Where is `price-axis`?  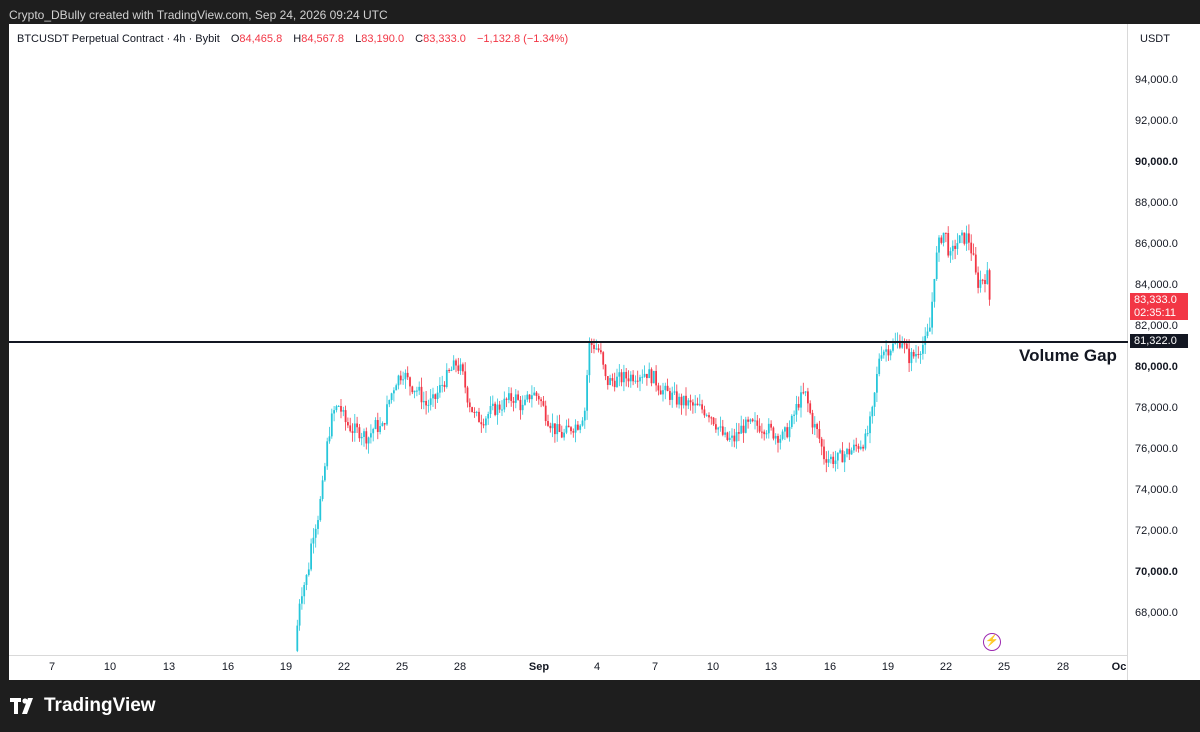 price-axis is located at coordinates (1164, 352).